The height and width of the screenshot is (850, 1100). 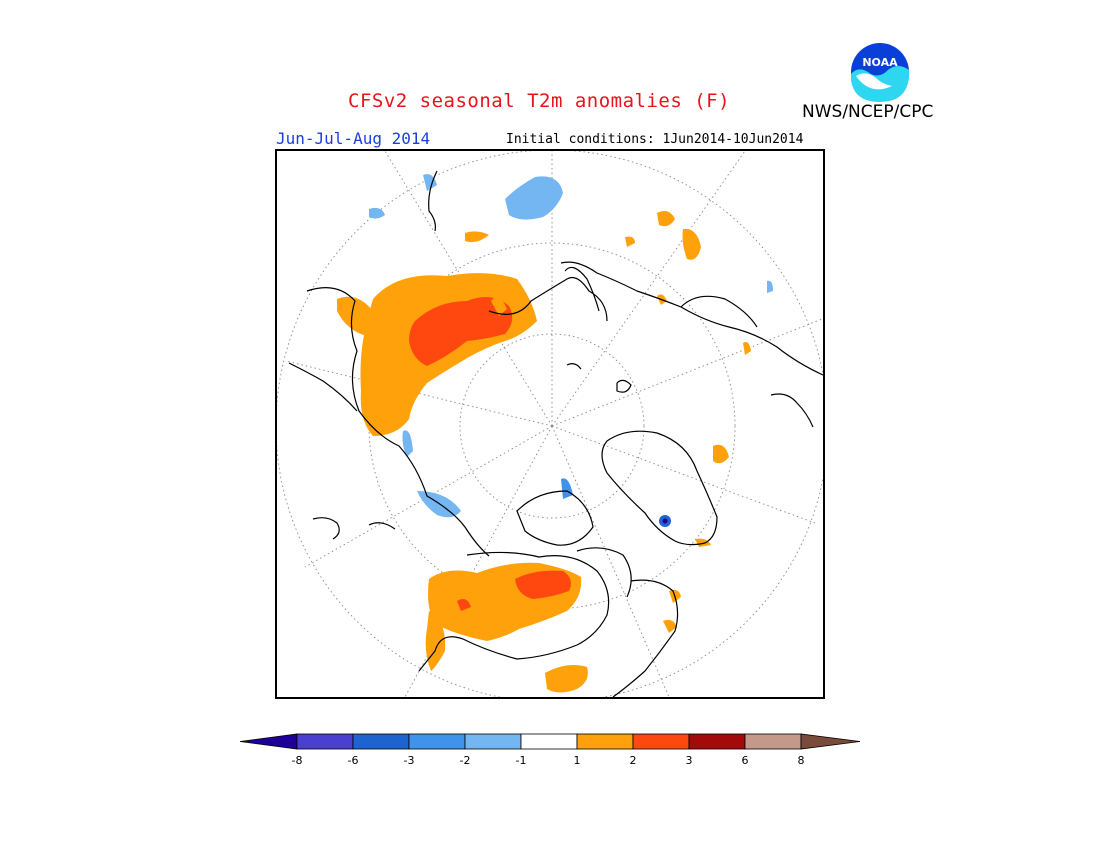 I want to click on legend-tick-label: -2, so click(x=465, y=760).